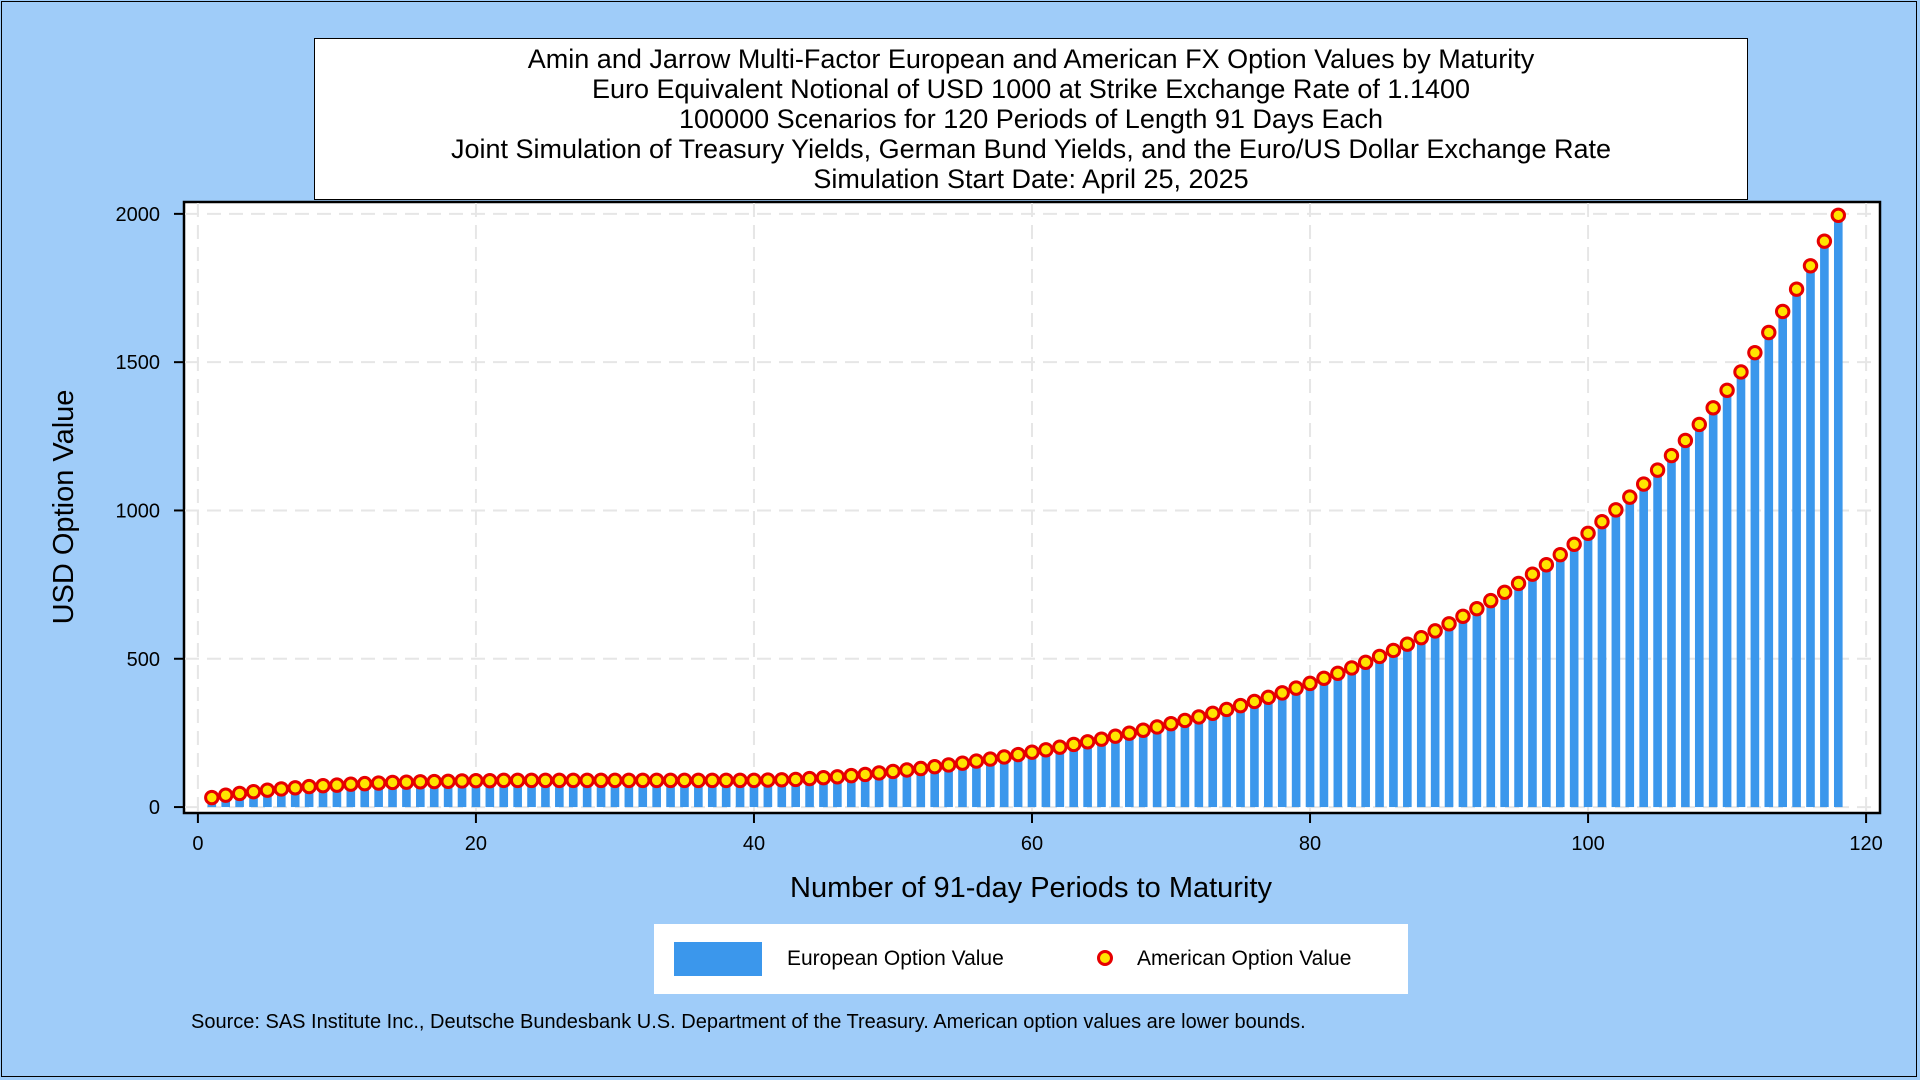 This screenshot has height=1080, width=1920. What do you see at coordinates (1244, 958) in the screenshot?
I see `legend-label-american: American Option Value` at bounding box center [1244, 958].